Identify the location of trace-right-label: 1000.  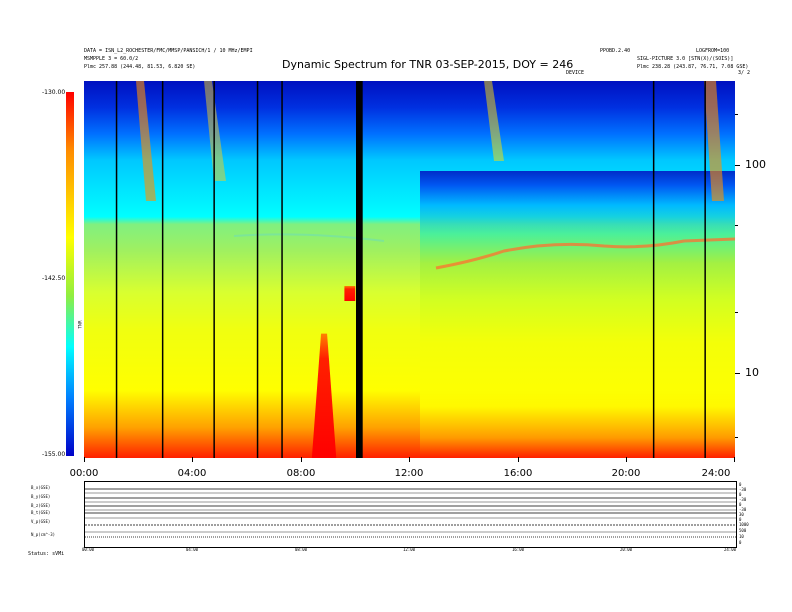
(744, 524).